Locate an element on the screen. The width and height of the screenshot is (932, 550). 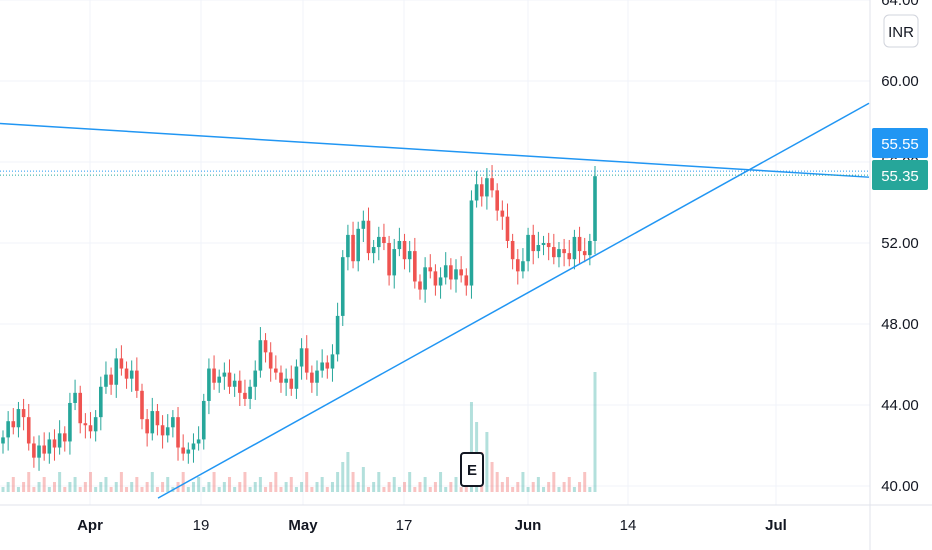
currency-badge: INR is located at coordinates (901, 31).